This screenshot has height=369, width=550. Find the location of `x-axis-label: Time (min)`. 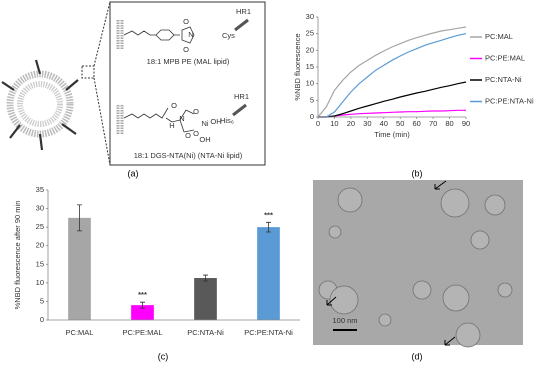

x-axis-label: Time (min) is located at coordinates (392, 134).